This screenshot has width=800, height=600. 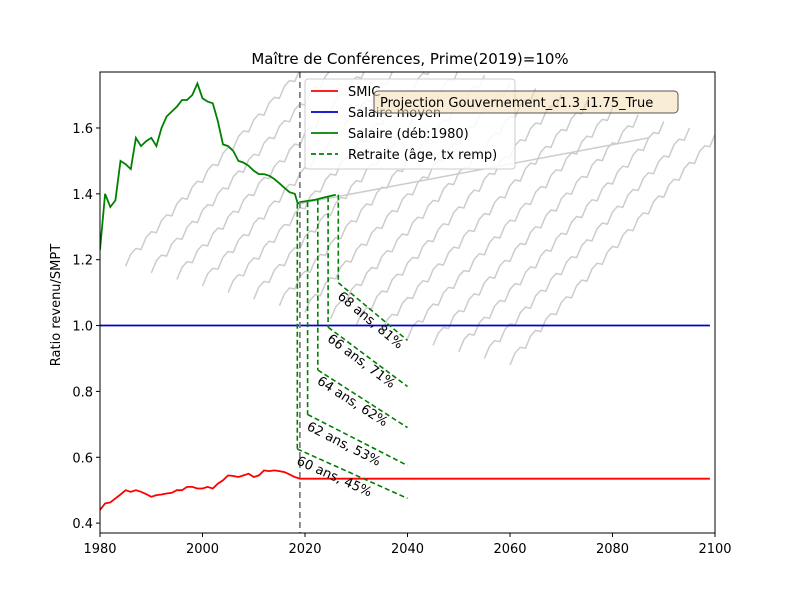 I want to click on x-tick-label: 2100, so click(x=714, y=549).